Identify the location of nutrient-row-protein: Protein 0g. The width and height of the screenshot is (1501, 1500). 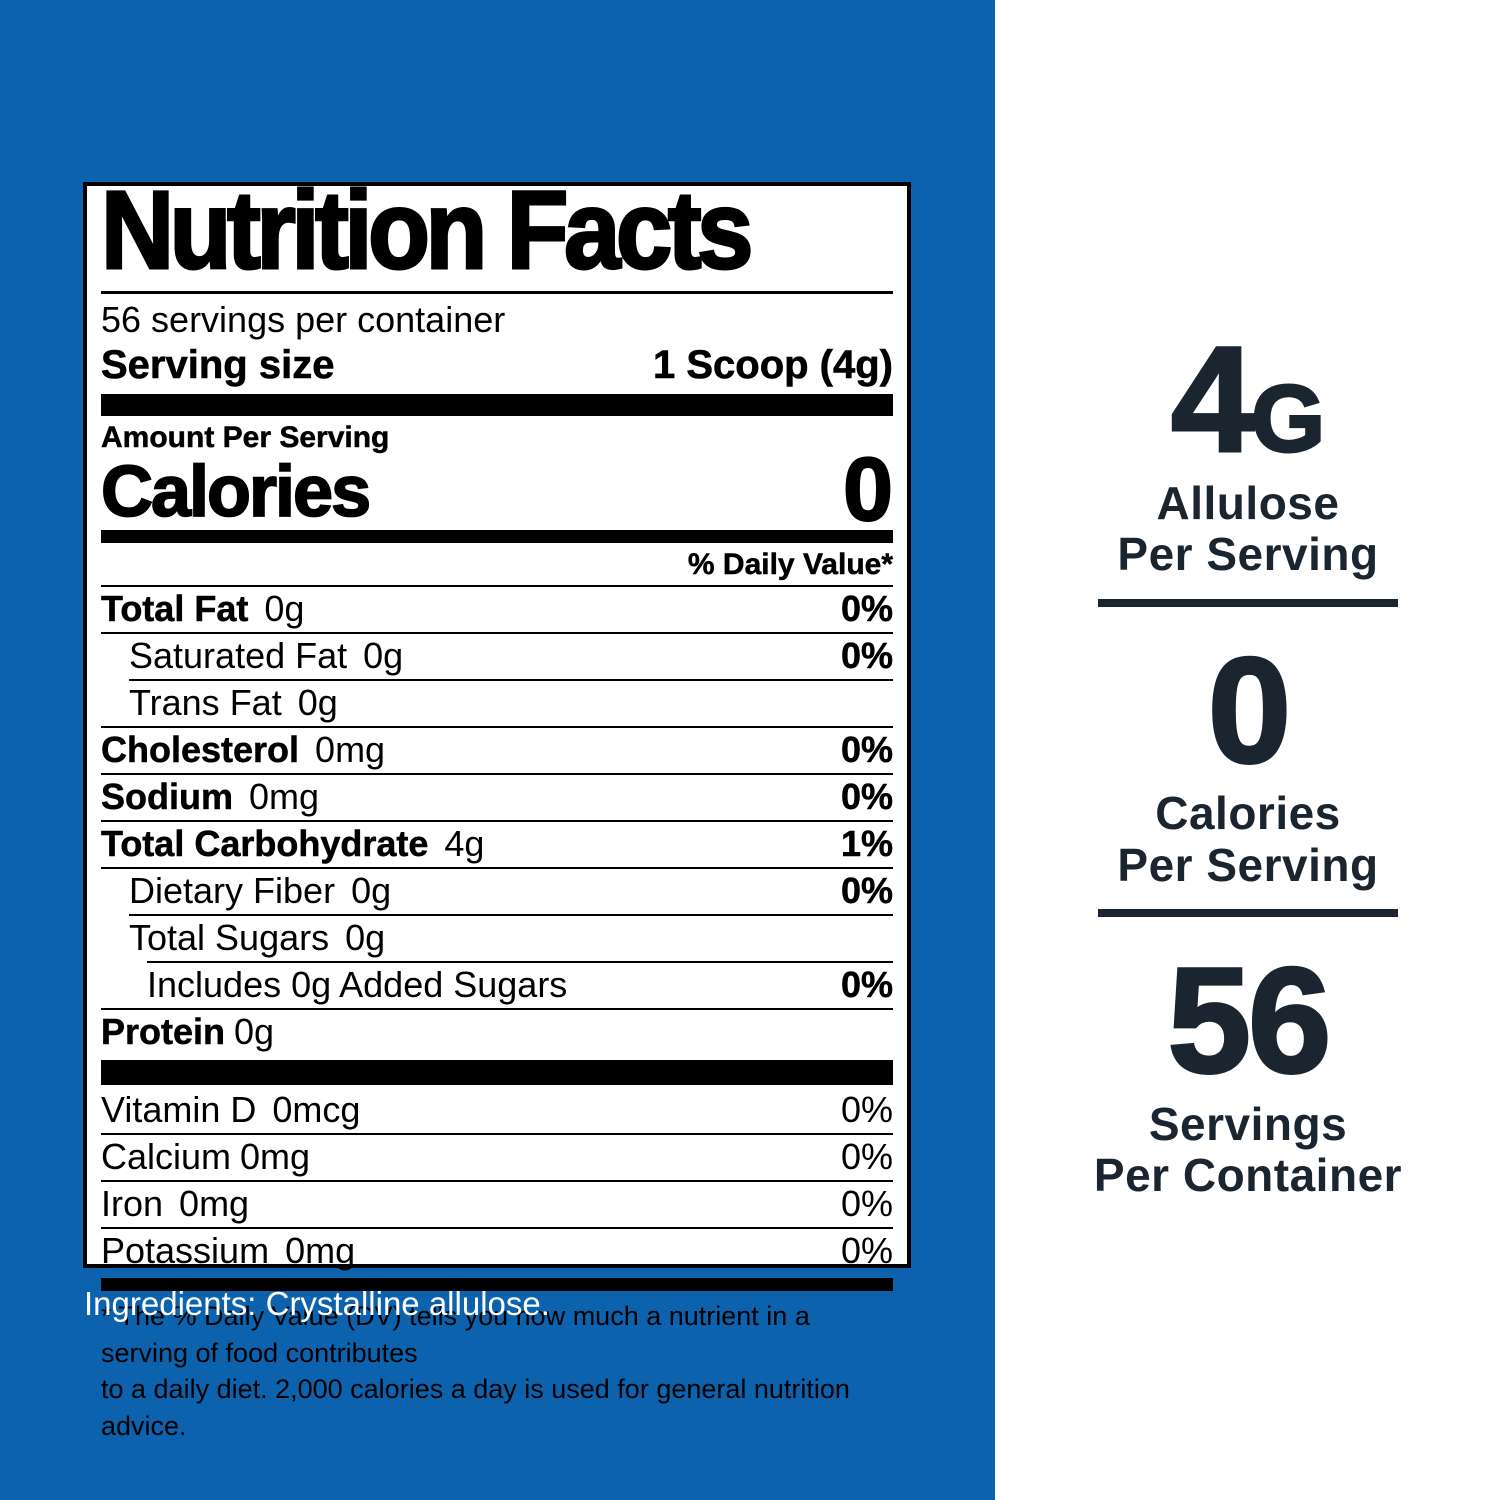
(497, 1032).